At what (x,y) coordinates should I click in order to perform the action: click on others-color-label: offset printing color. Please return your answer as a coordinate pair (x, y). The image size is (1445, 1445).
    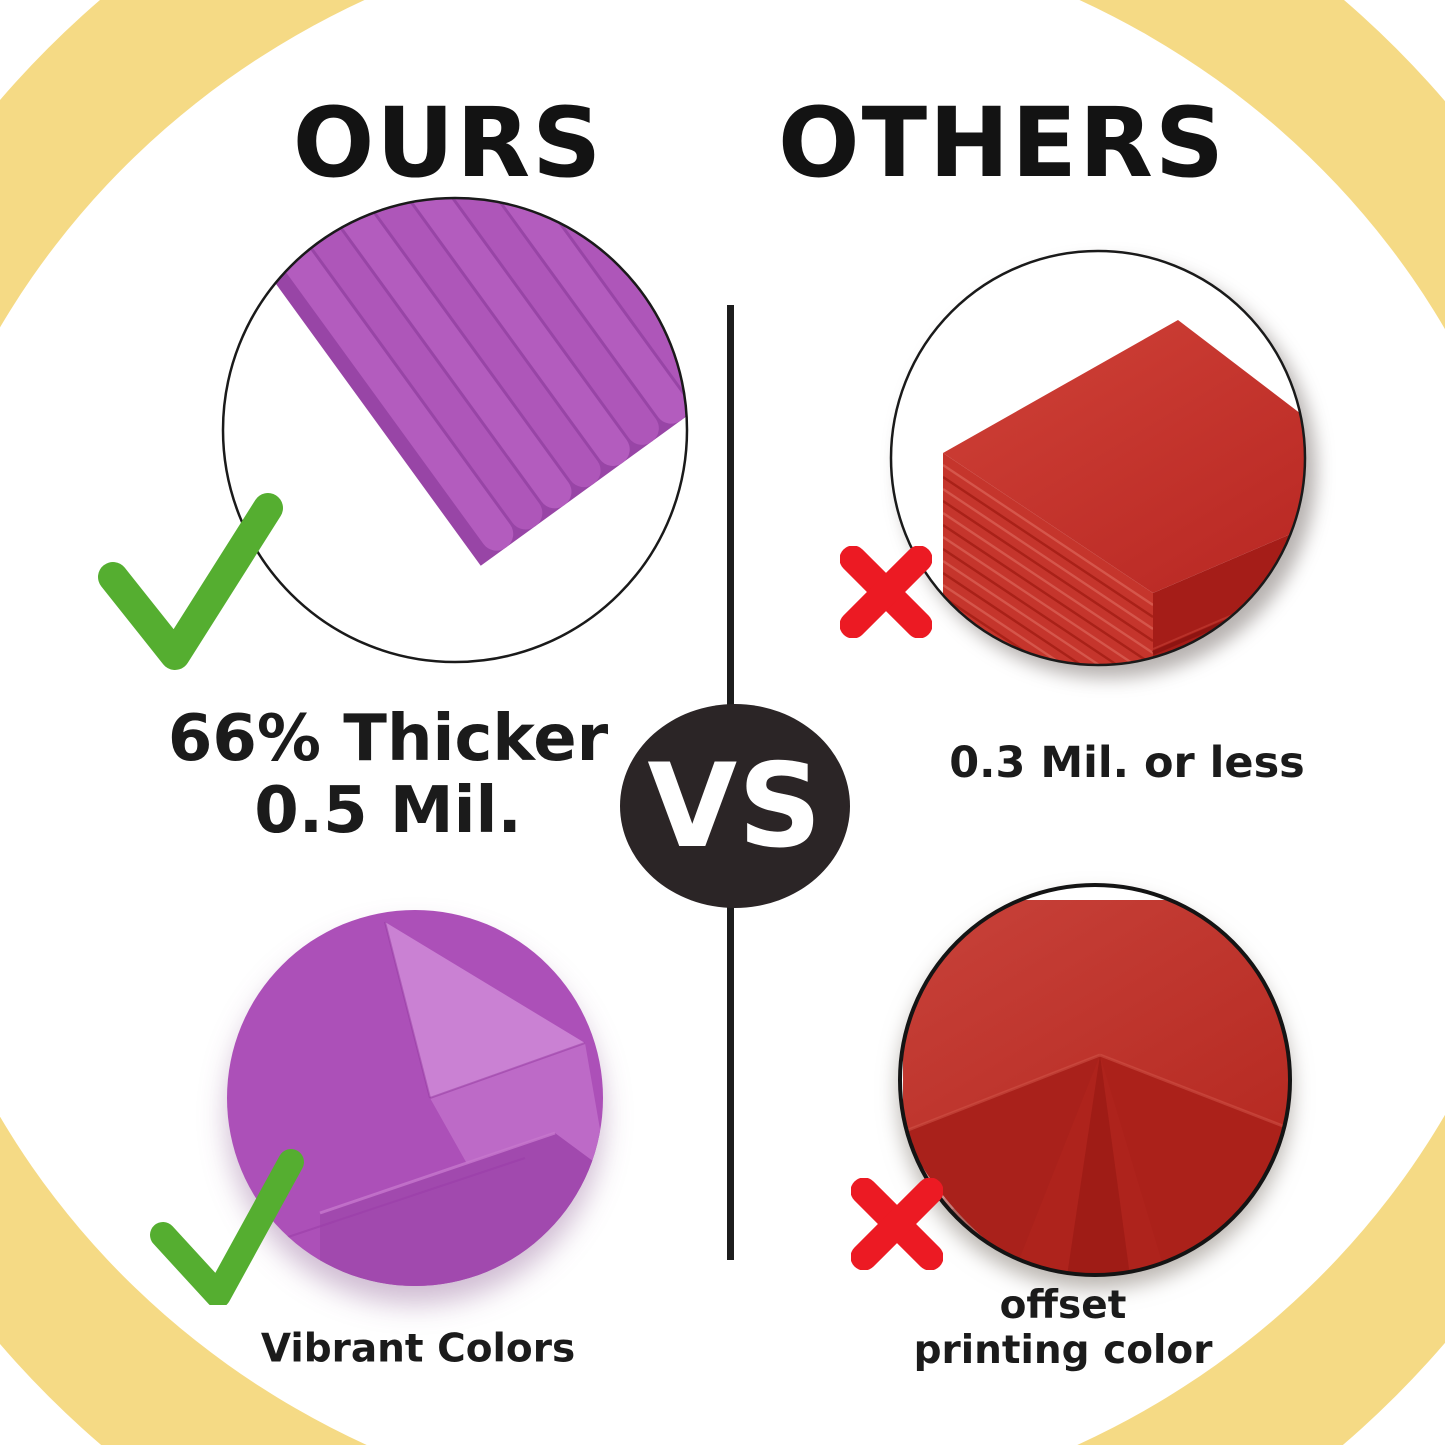
    Looking at the image, I should click on (1063, 1328).